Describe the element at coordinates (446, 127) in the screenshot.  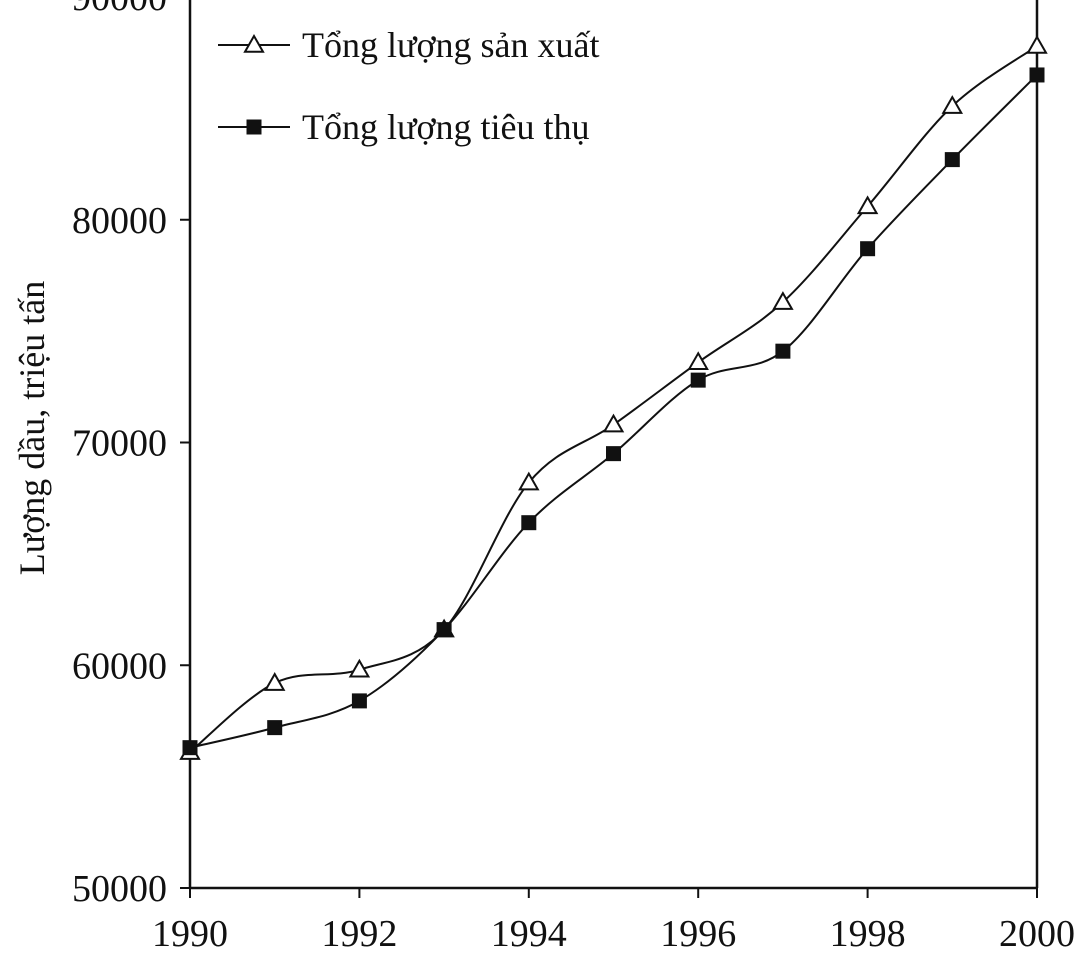
I see `legend-label: Tổng lượng tiêu thụ` at that location.